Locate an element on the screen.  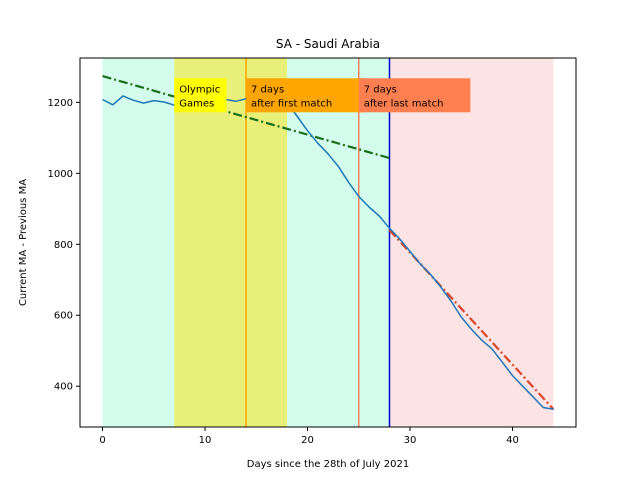
x-tick-label: 30 is located at coordinates (410, 440).